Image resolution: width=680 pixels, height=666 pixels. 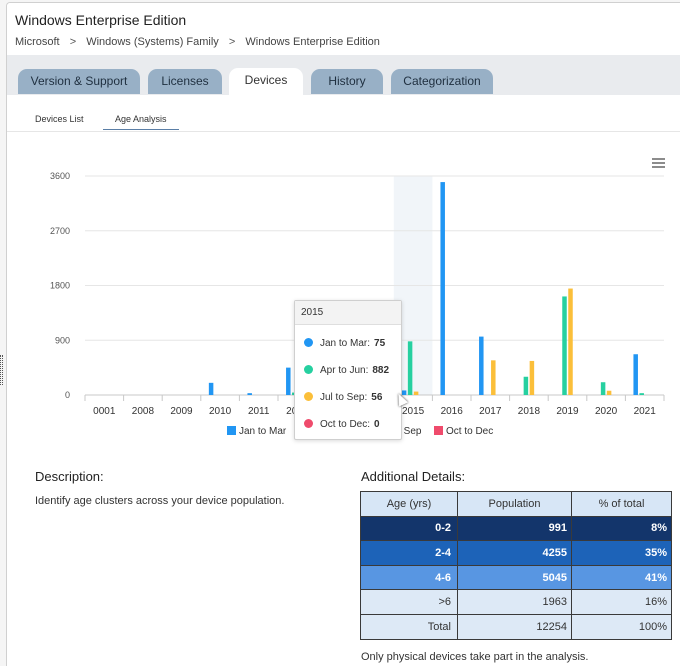 I want to click on subtab-devices-list: Devices List, so click(x=59, y=119).